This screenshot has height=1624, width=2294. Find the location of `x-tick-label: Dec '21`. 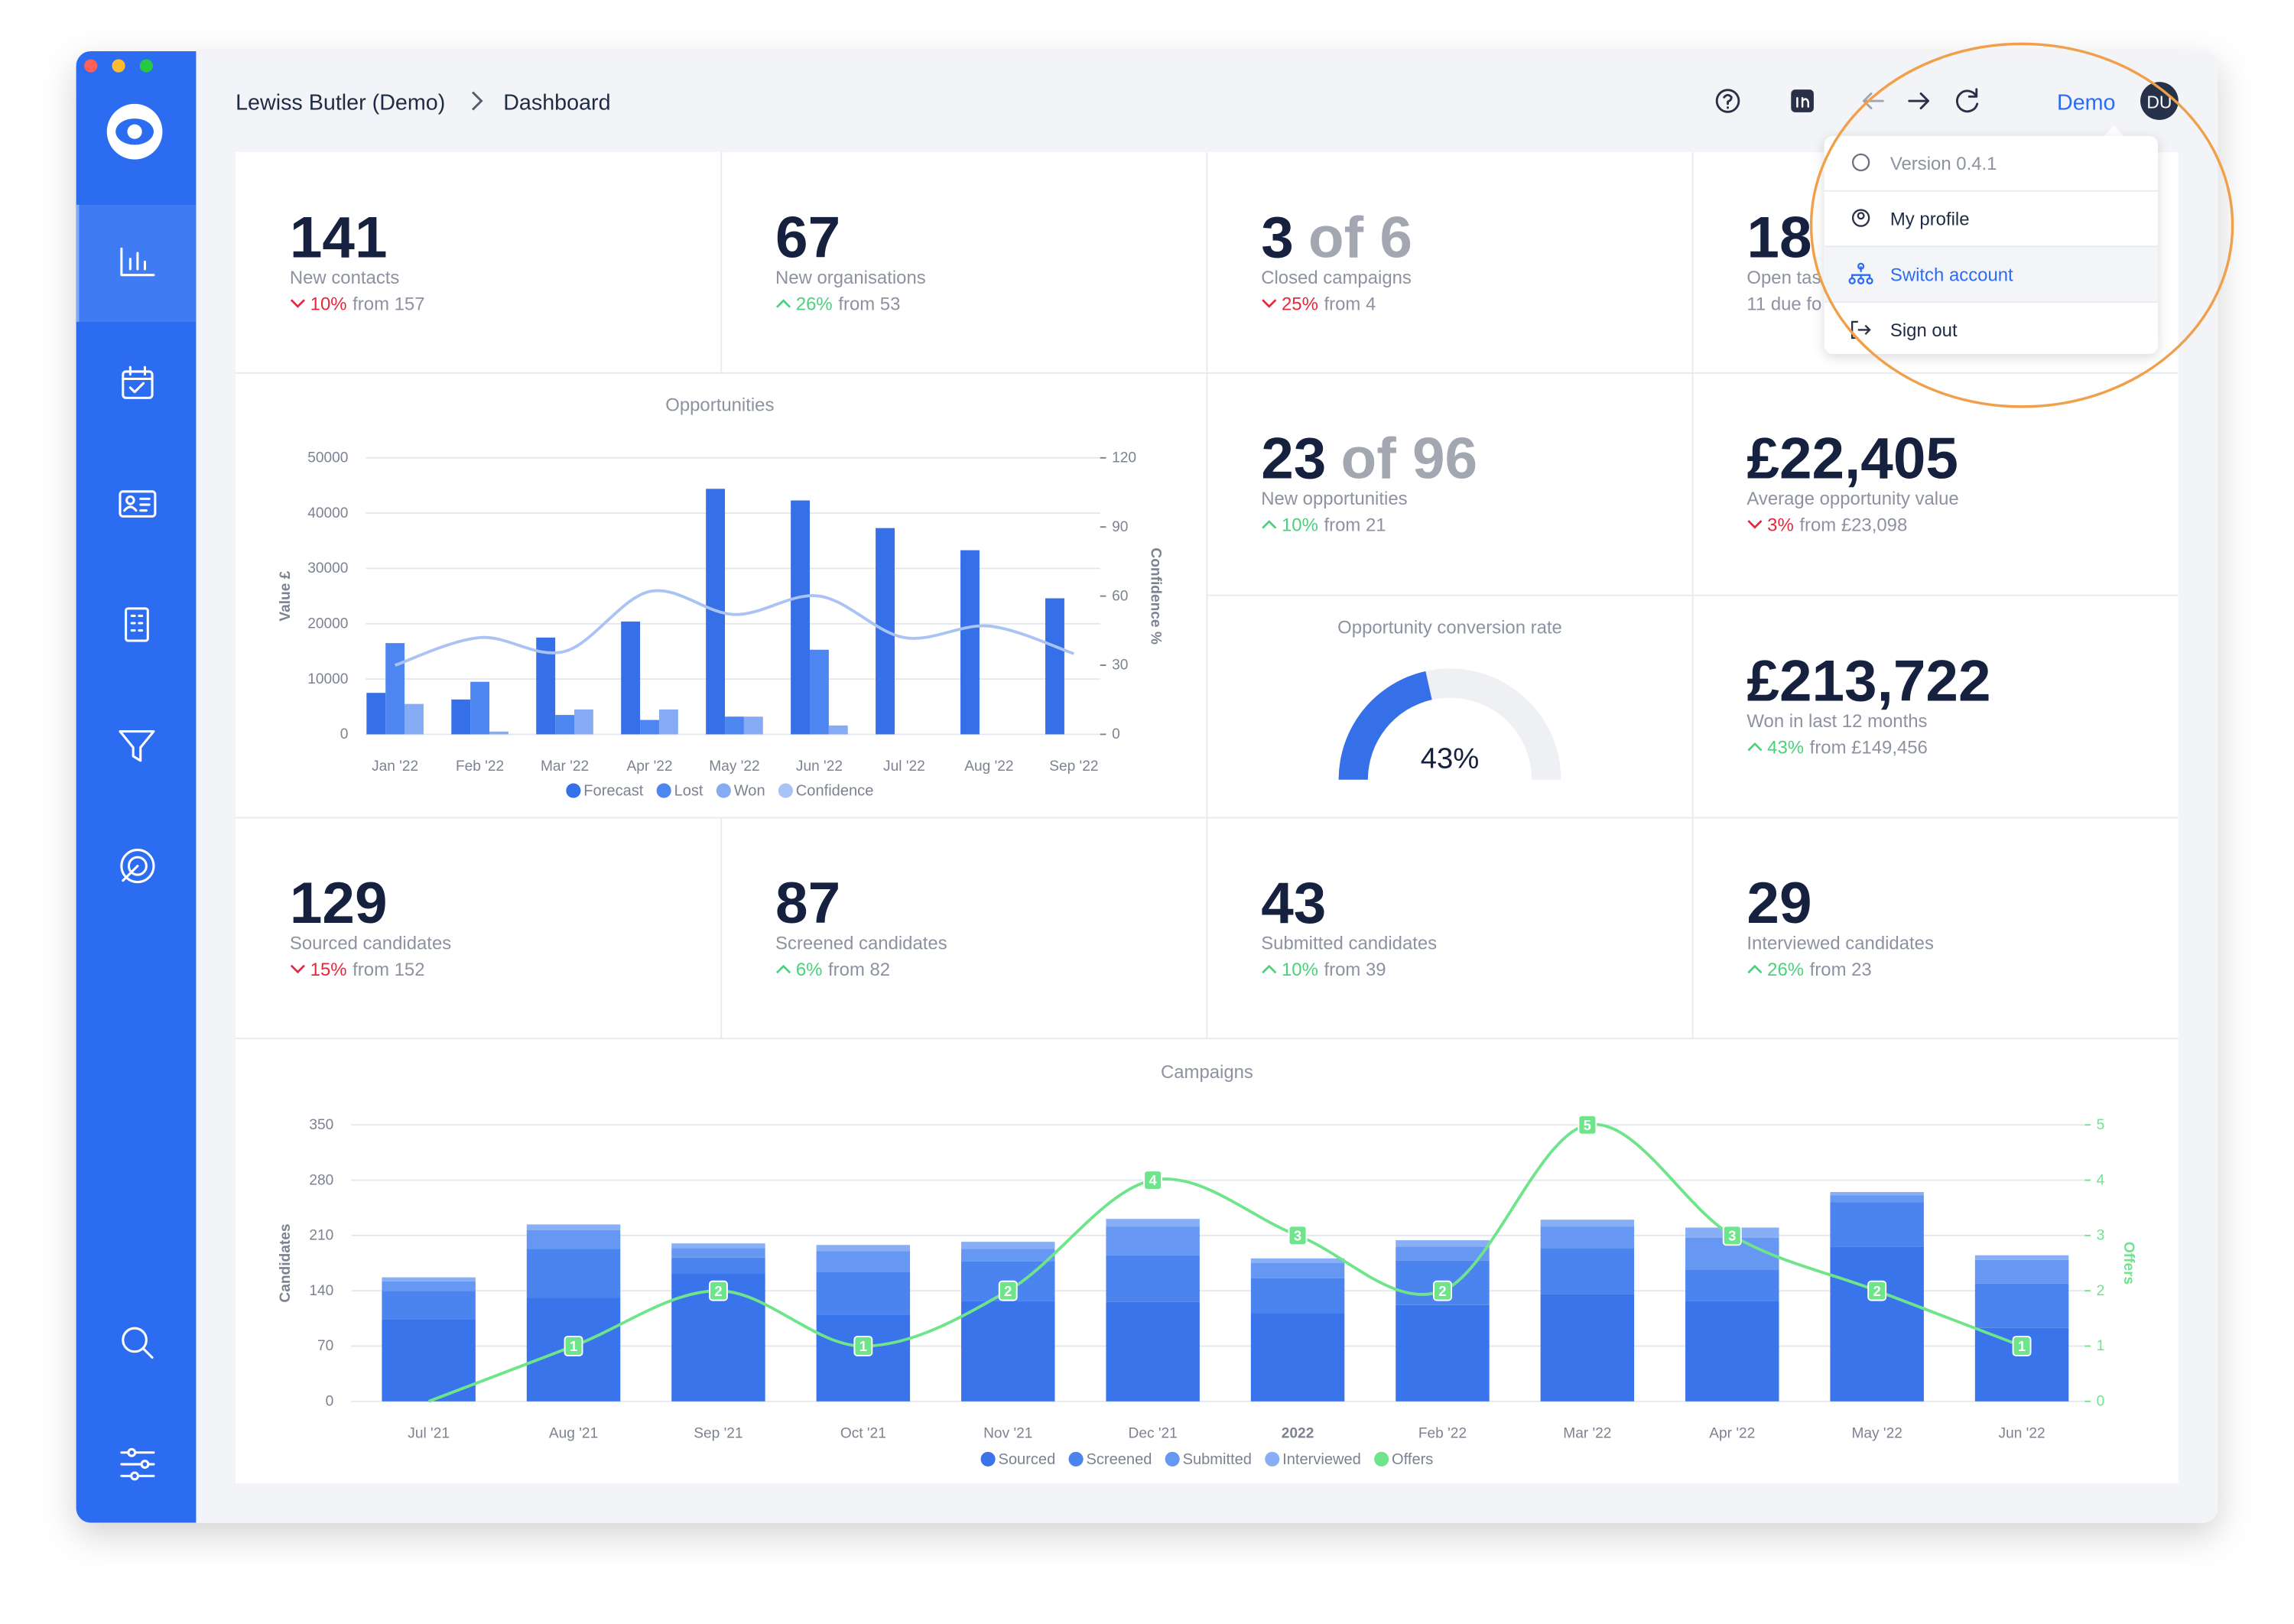

x-tick-label: Dec '21 is located at coordinates (1153, 1434).